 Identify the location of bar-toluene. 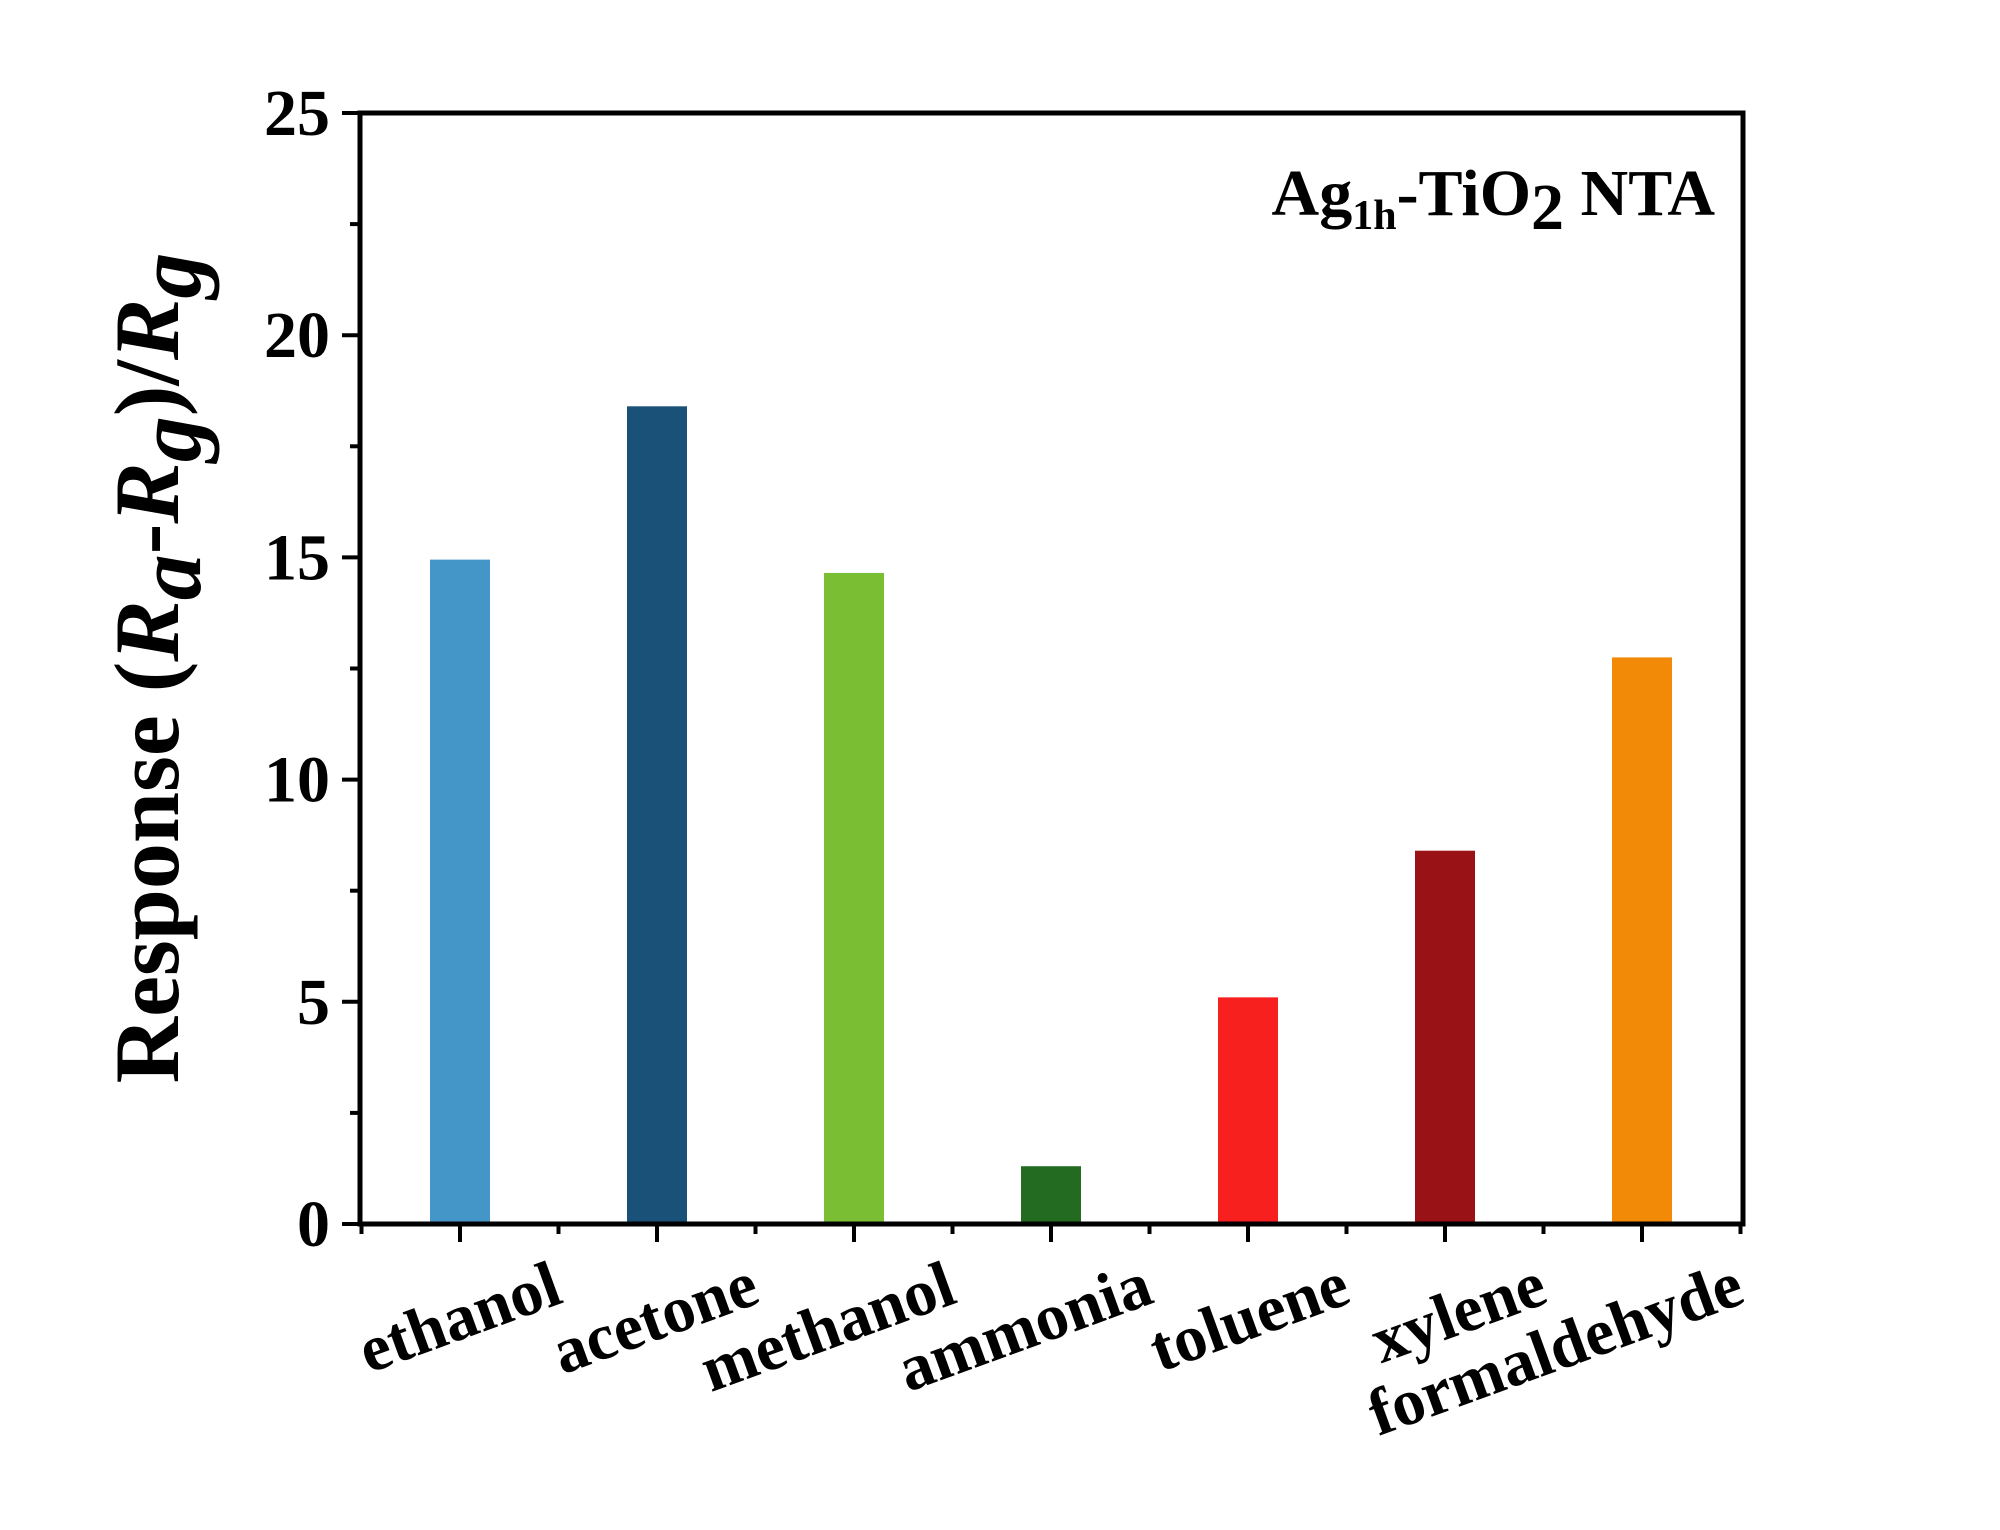
(1248, 1110).